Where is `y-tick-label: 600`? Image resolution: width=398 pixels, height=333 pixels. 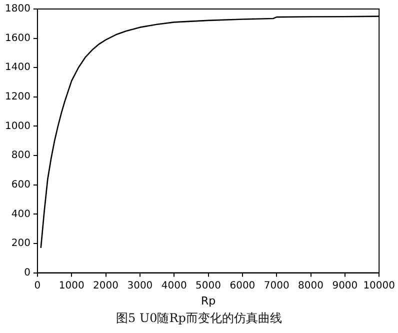 y-tick-label: 600 is located at coordinates (20, 184).